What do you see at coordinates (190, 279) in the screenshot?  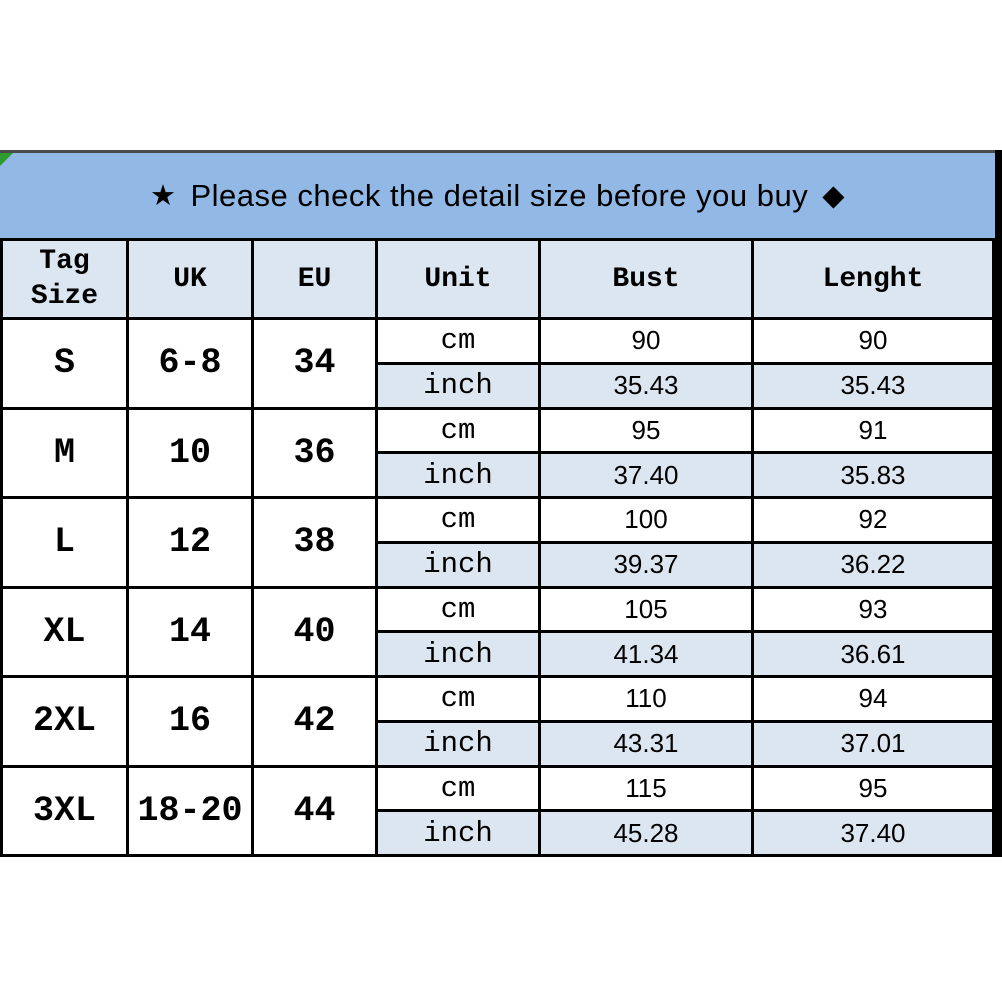 I see `header-uk: UK` at bounding box center [190, 279].